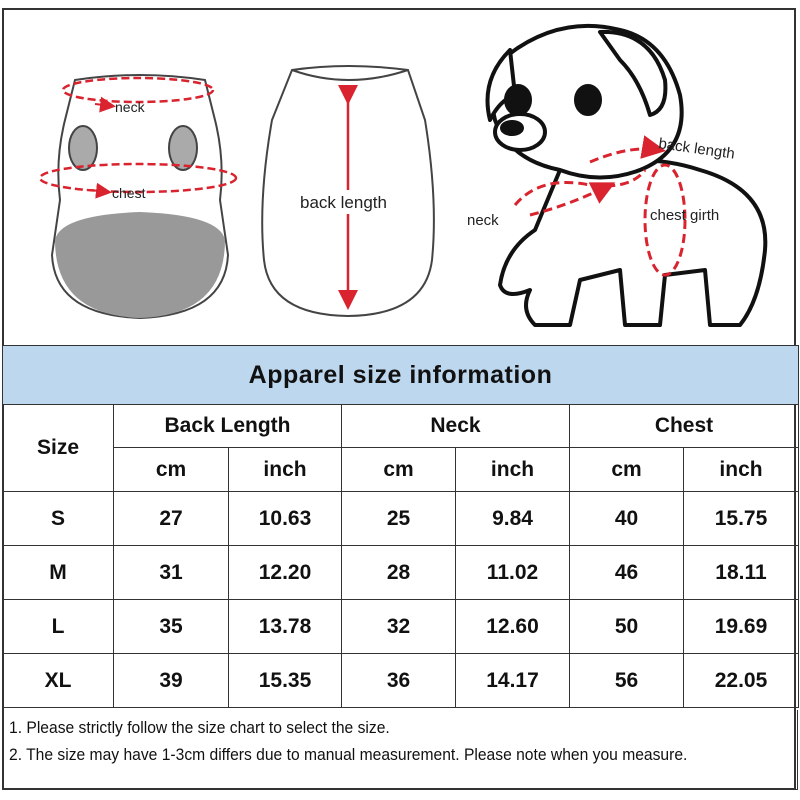  Describe the element at coordinates (626, 572) in the screenshot. I see `value-cell: 46` at that location.